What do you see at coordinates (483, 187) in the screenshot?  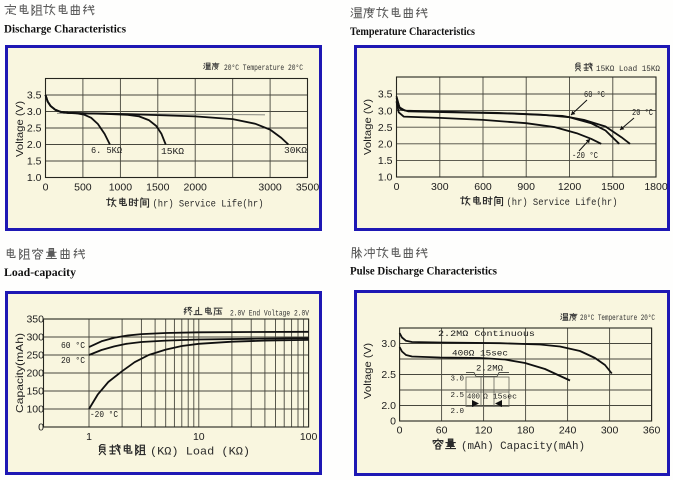 I see `svg-text: 600` at bounding box center [483, 187].